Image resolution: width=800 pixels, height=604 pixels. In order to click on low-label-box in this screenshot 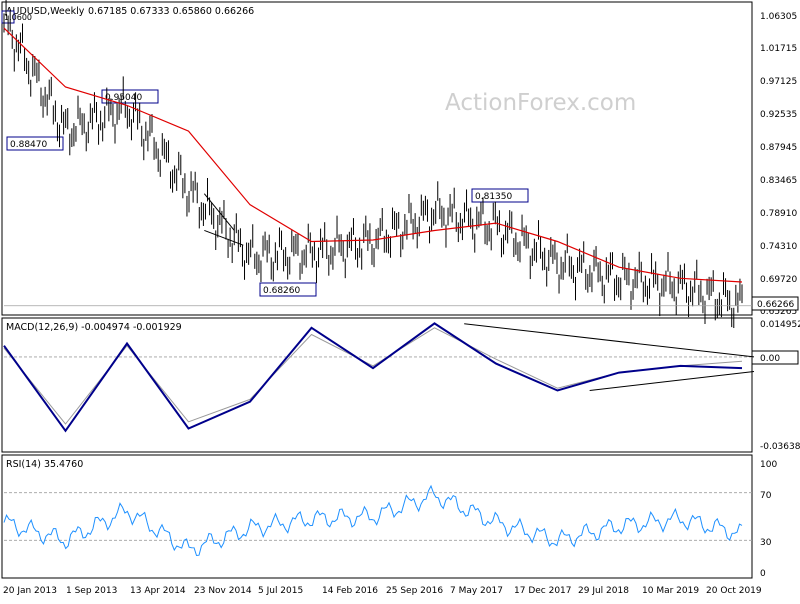, I will do `click(35, 143)`.